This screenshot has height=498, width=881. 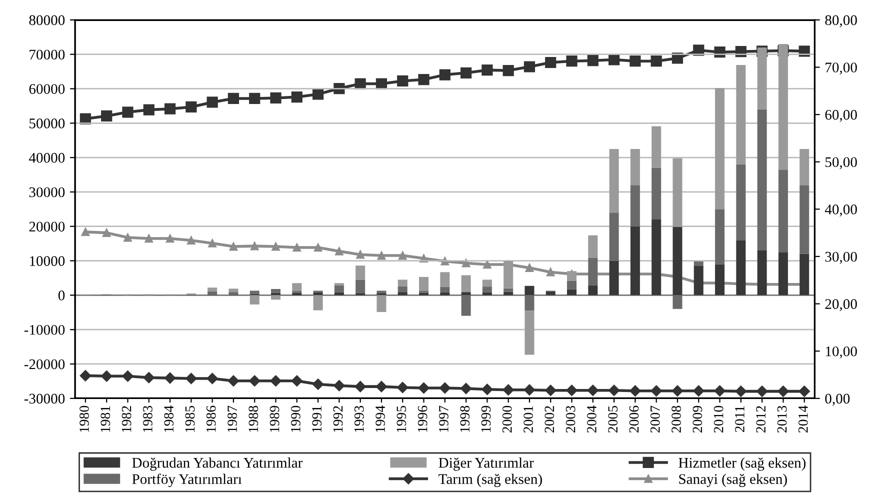 I want to click on y-tick-label: 80000, so click(x=47, y=20).